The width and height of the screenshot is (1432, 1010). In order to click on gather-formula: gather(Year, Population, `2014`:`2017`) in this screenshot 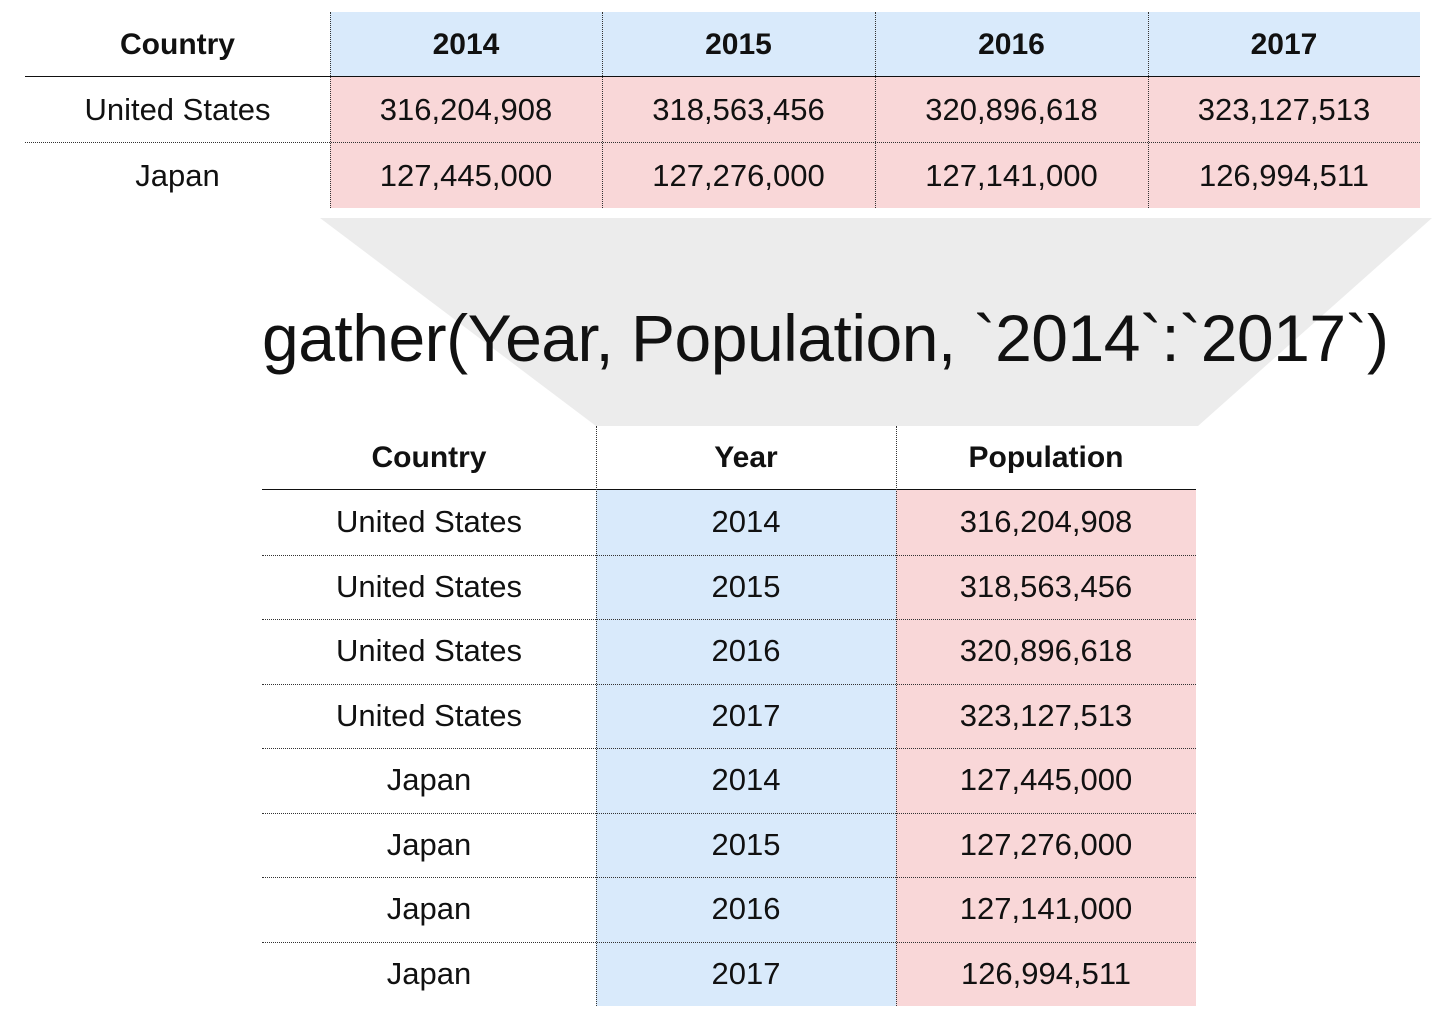, I will do `click(825, 338)`.